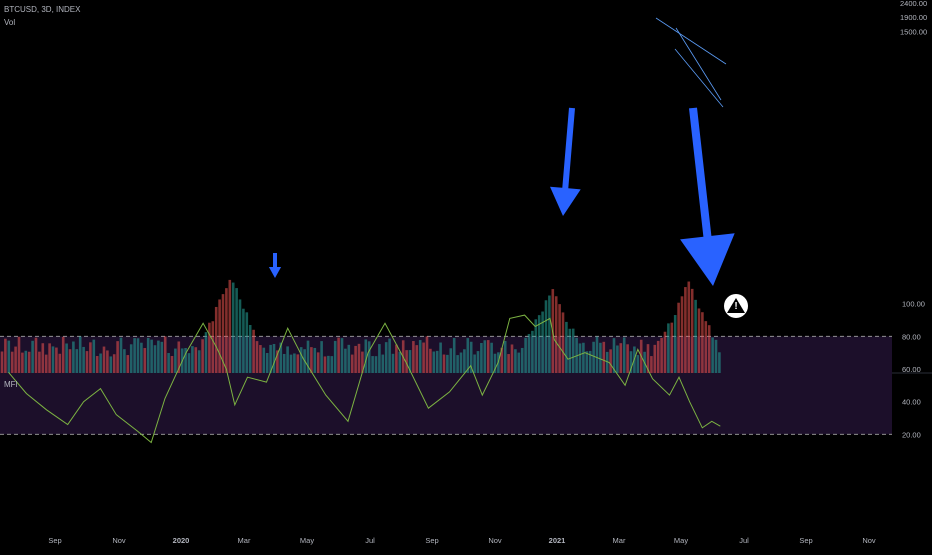 Image resolution: width=932 pixels, height=555 pixels. Describe the element at coordinates (244, 540) in the screenshot. I see `time-tick-label: Mar` at that location.